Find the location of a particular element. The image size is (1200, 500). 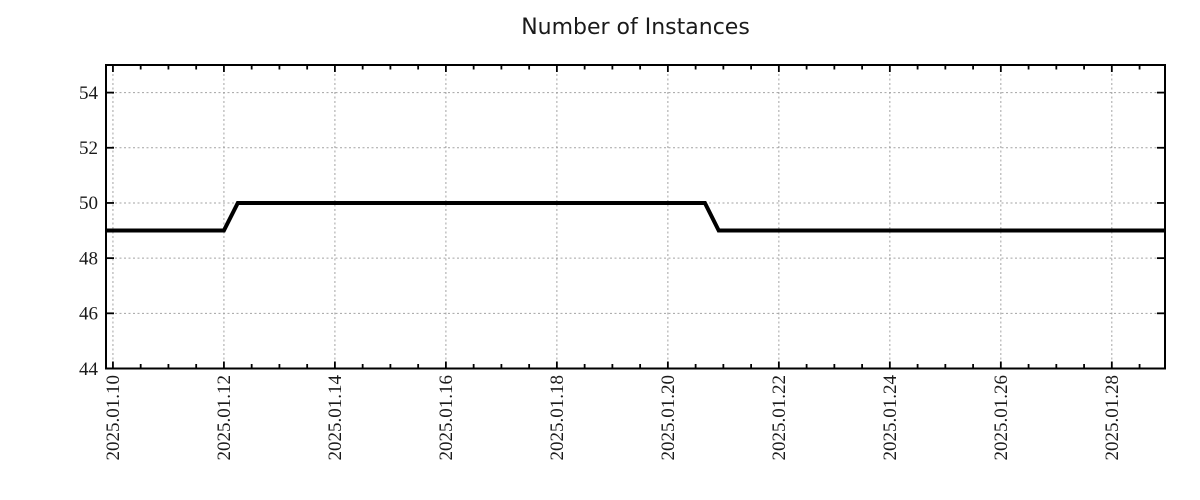

y-tick-label: 48 is located at coordinates (88, 258).